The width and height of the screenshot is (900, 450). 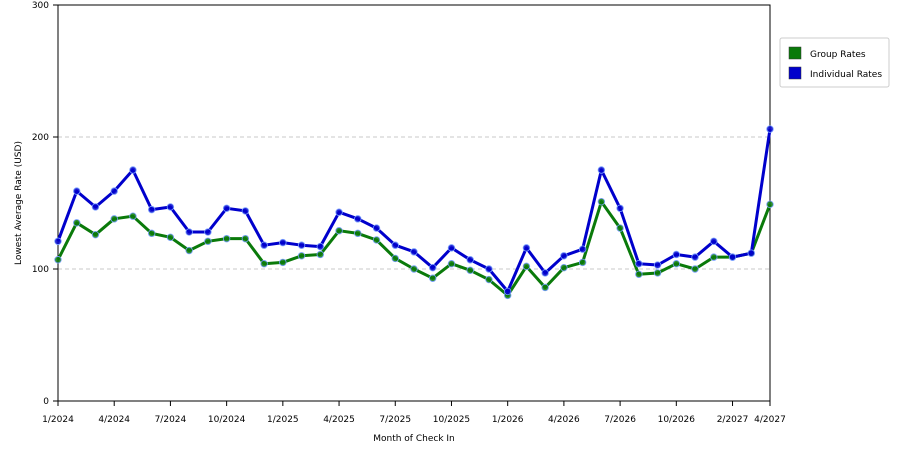 What do you see at coordinates (395, 420) in the screenshot?
I see `x-tick-label: 7/2025` at bounding box center [395, 420].